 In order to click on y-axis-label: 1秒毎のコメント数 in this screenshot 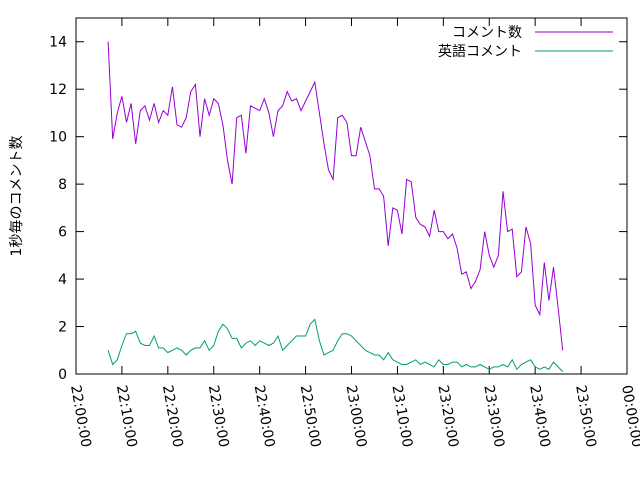, I will do `click(17, 196)`.